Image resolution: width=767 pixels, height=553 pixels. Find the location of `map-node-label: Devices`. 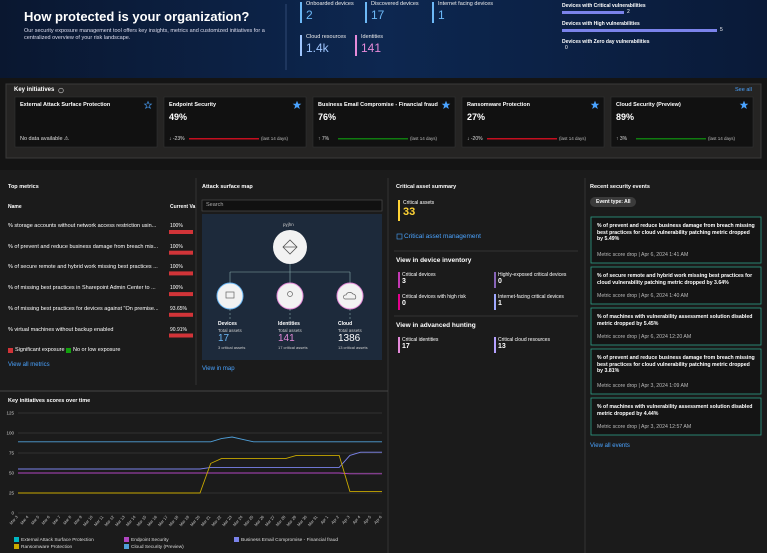

map-node-label: Devices is located at coordinates (227, 324).